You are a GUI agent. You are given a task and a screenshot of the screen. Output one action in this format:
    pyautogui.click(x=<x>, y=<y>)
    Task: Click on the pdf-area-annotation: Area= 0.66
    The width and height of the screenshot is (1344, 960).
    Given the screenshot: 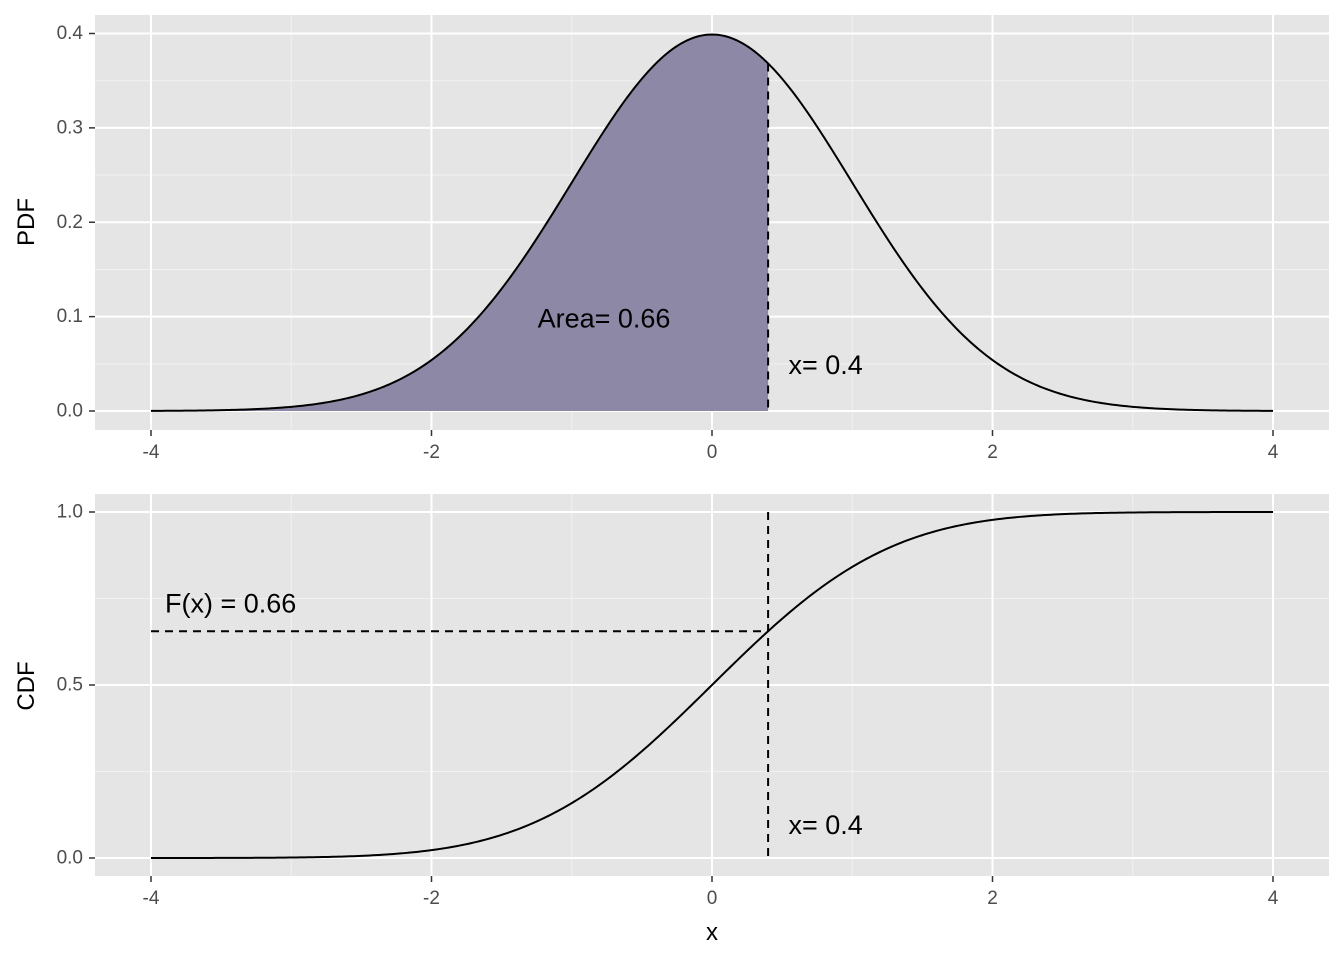 What is the action you would take?
    pyautogui.click(x=604, y=319)
    